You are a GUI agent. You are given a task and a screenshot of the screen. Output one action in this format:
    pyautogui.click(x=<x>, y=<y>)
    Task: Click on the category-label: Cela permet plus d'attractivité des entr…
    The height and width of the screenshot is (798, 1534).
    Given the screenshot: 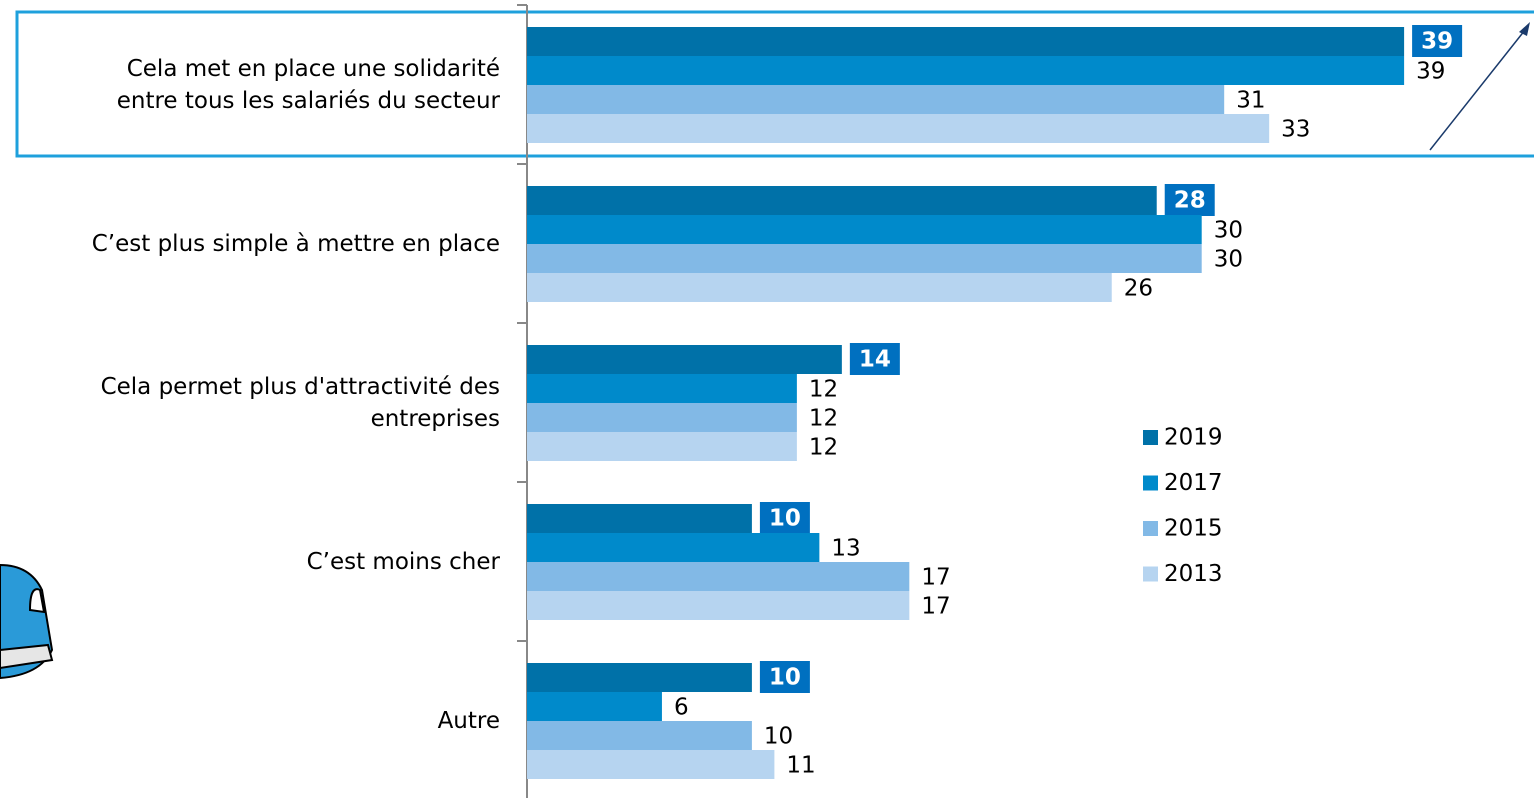 What is the action you would take?
    pyautogui.click(x=300, y=403)
    